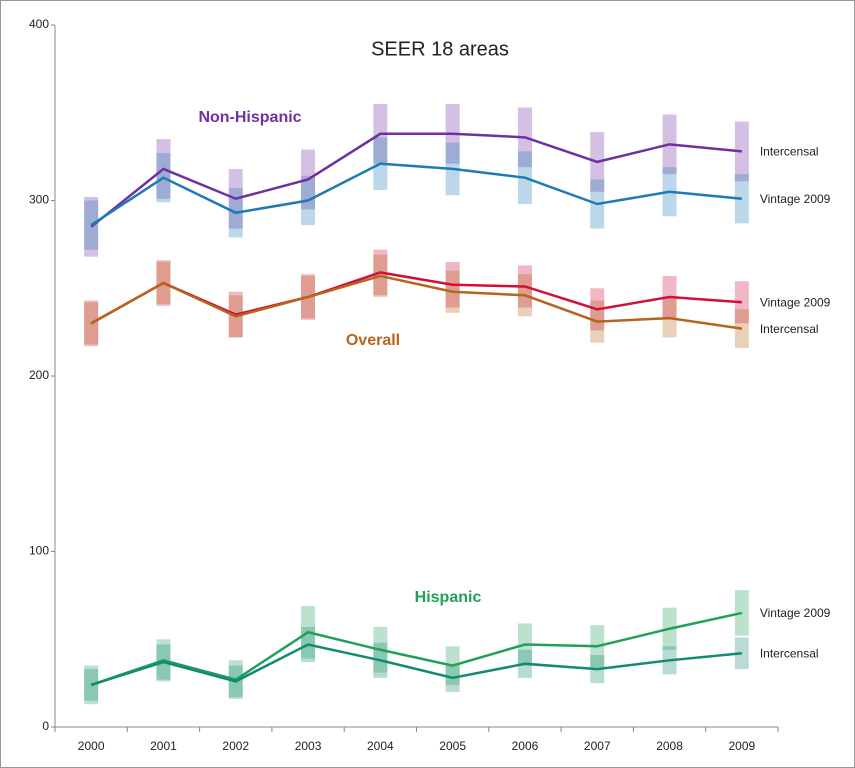 The width and height of the screenshot is (855, 768). Describe the element at coordinates (39, 24) in the screenshot. I see `y-tick-label: 400` at that location.